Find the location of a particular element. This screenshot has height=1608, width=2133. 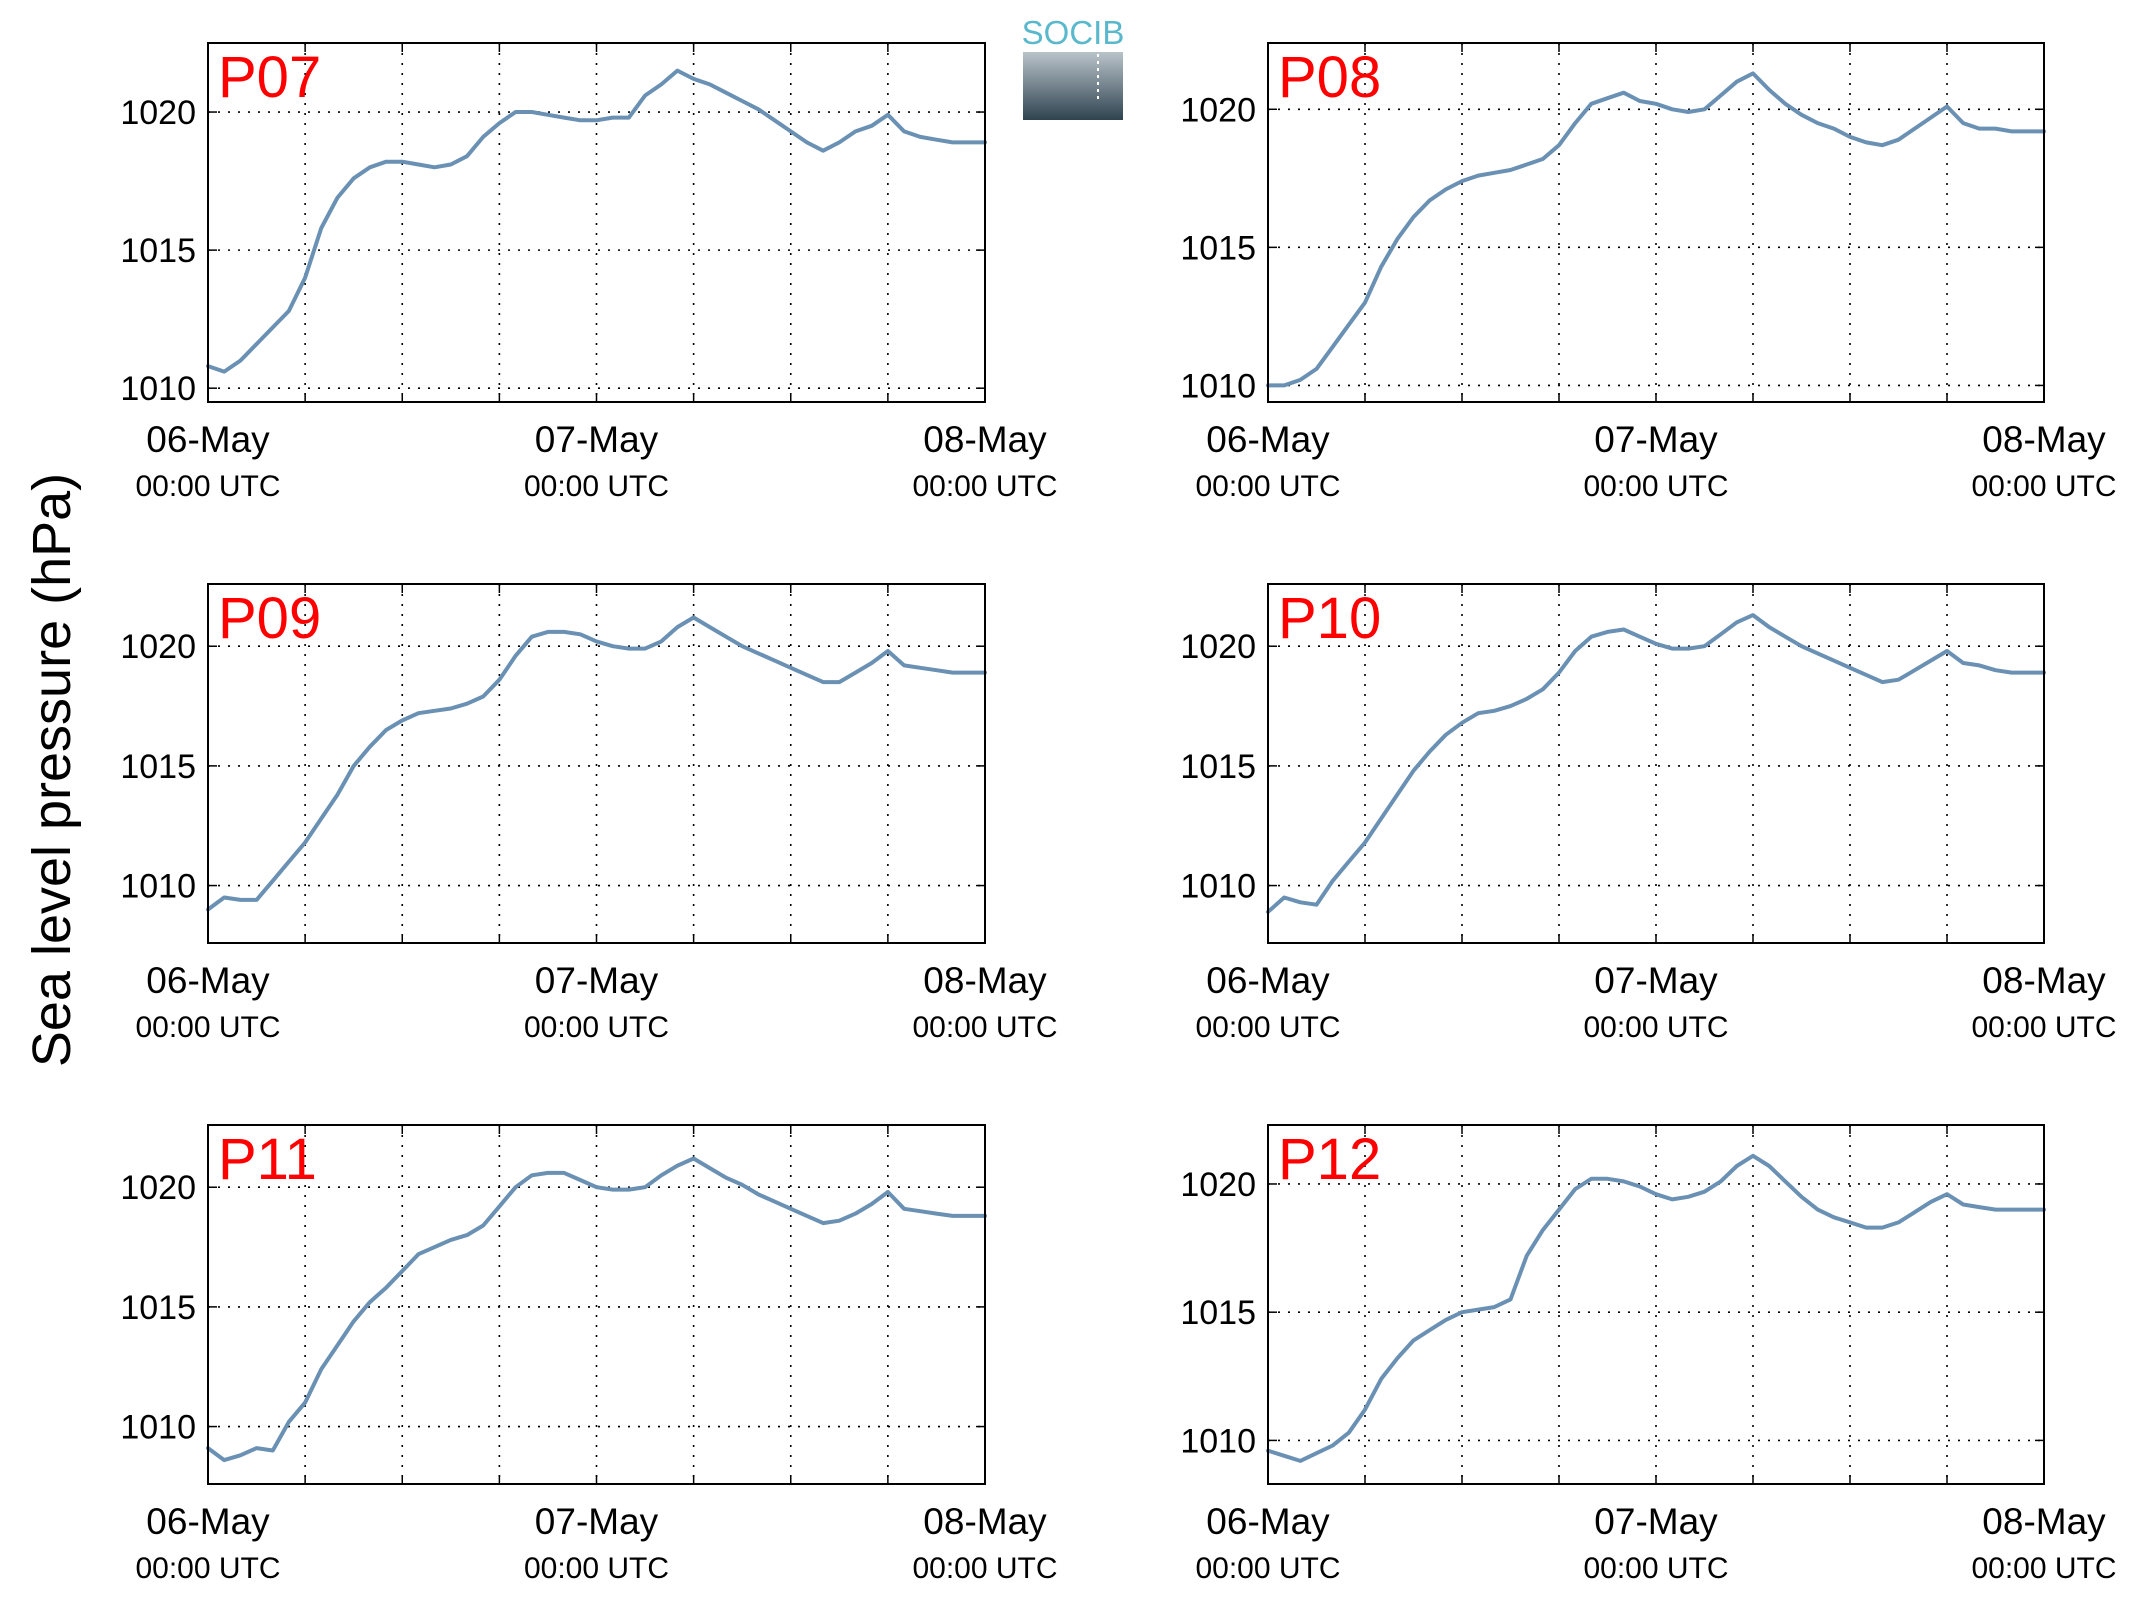

logo-text: SOCIB is located at coordinates (1073, 32).